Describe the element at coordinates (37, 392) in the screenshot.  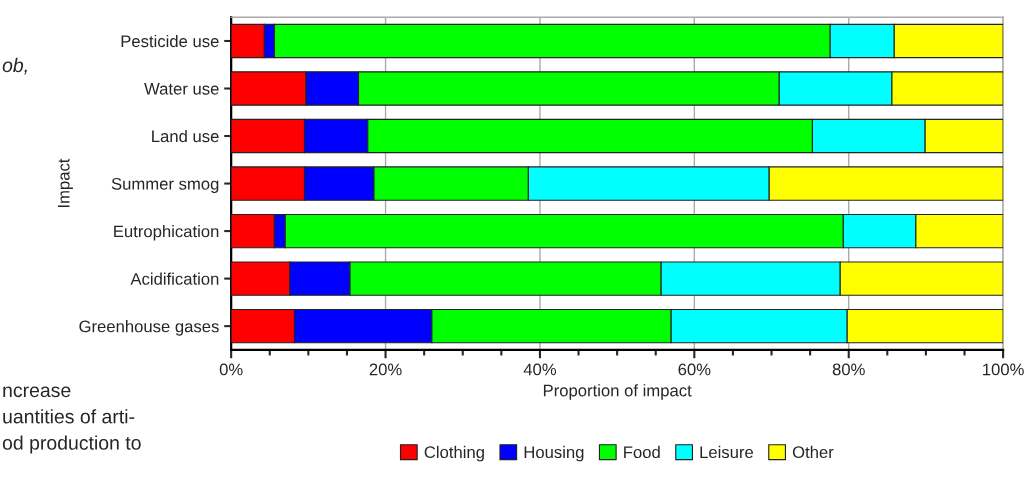
I see `text: ncrease` at that location.